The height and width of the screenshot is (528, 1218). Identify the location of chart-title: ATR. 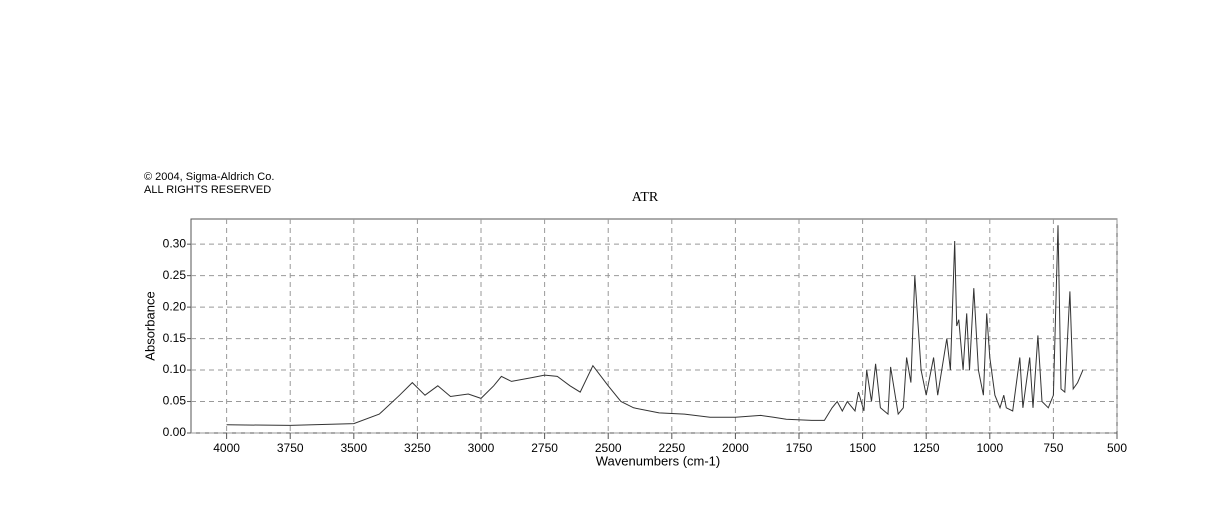
(645, 197).